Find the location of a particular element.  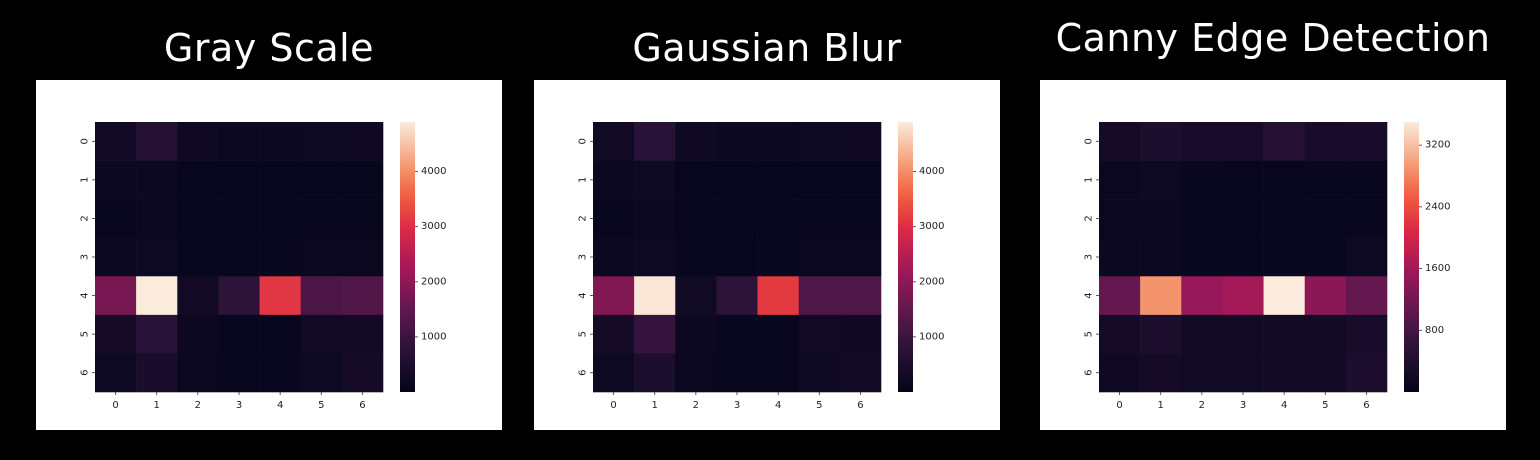

heatmap-gray-scale: 0 1 2 3 4 5 6 0 1 2 3 4 5 6 1000 2000 3000 4000 is located at coordinates (263, 266).